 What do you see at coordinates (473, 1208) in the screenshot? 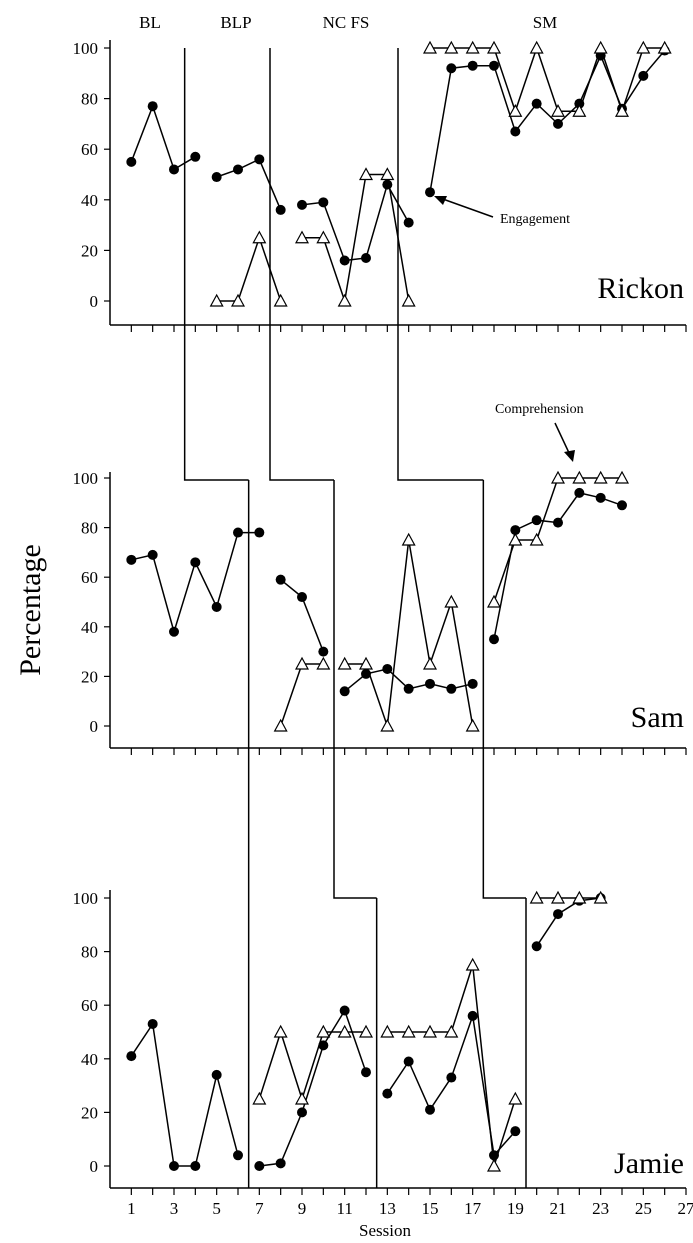
I see `x-tick-label: 17` at bounding box center [473, 1208].